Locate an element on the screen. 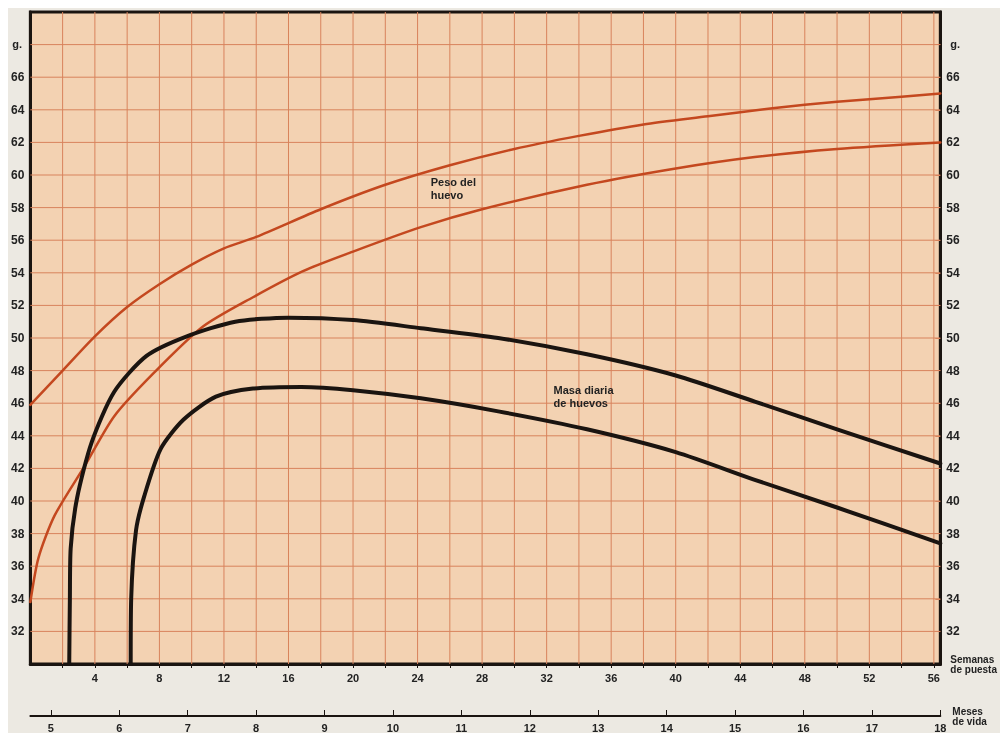 This screenshot has width=1008, height=741. y2-tick-label: 32 is located at coordinates (953, 631).